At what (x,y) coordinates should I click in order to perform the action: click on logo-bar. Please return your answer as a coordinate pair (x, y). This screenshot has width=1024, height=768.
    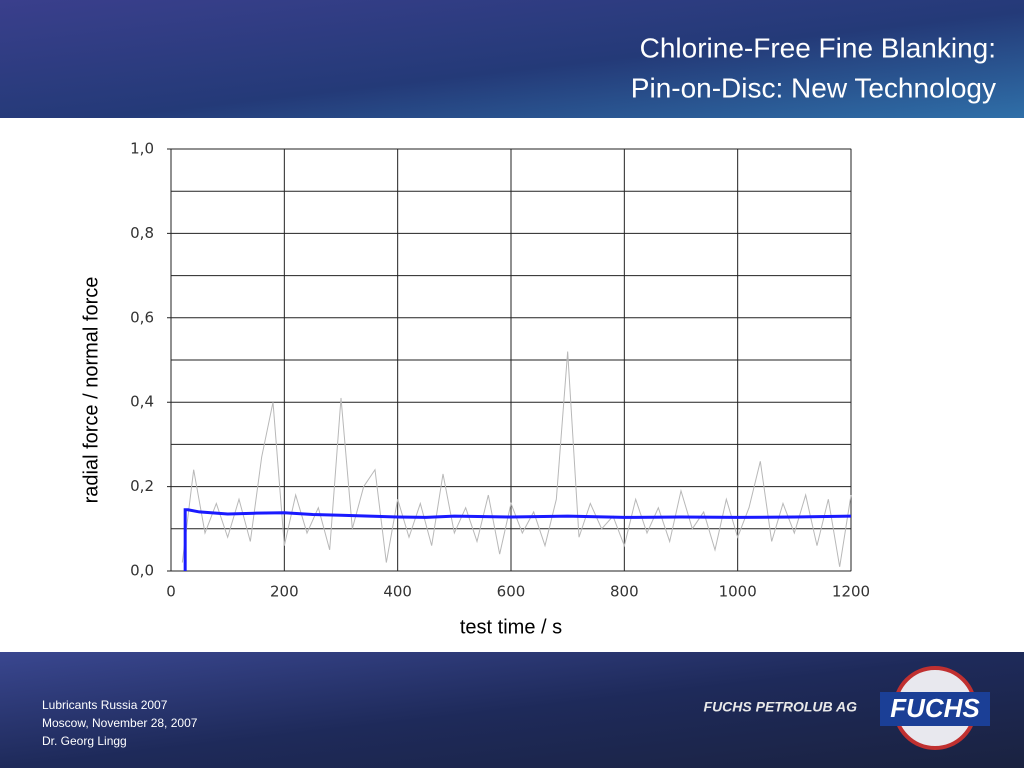
    Looking at the image, I should click on (935, 709).